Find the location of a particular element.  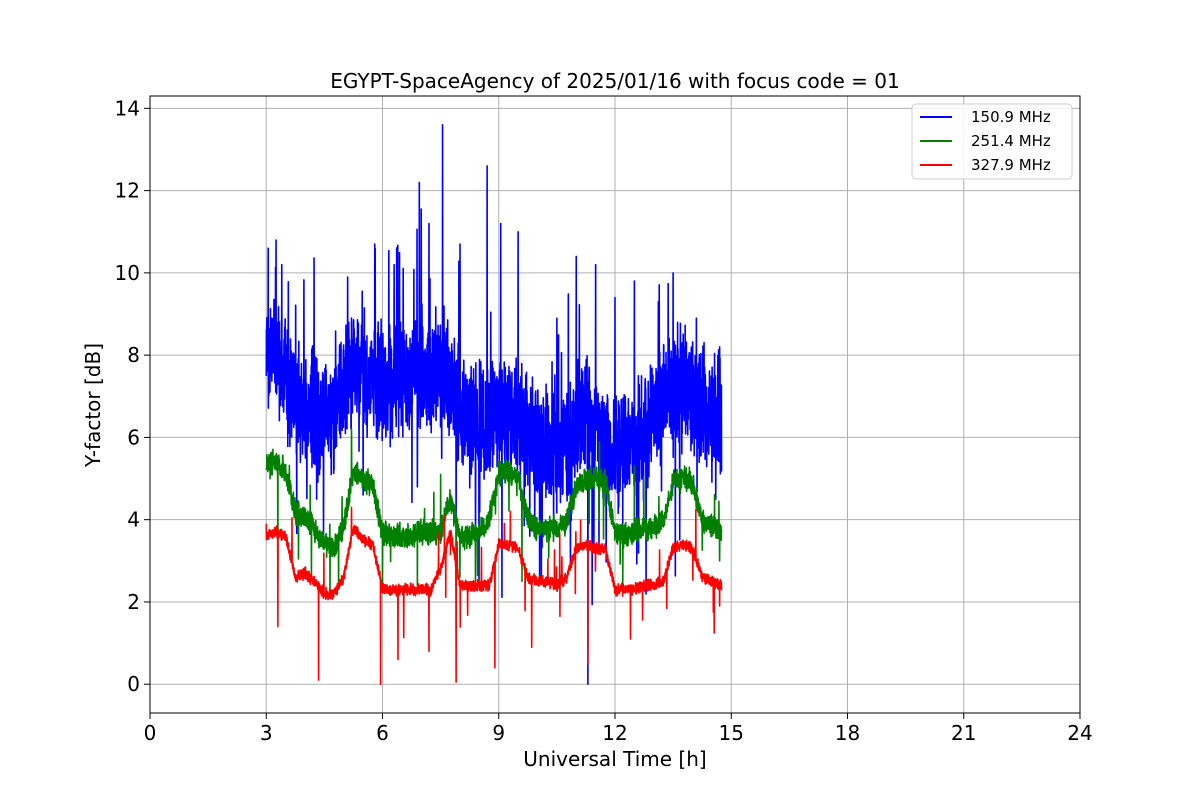

x-tick-label: 12 is located at coordinates (614, 733).